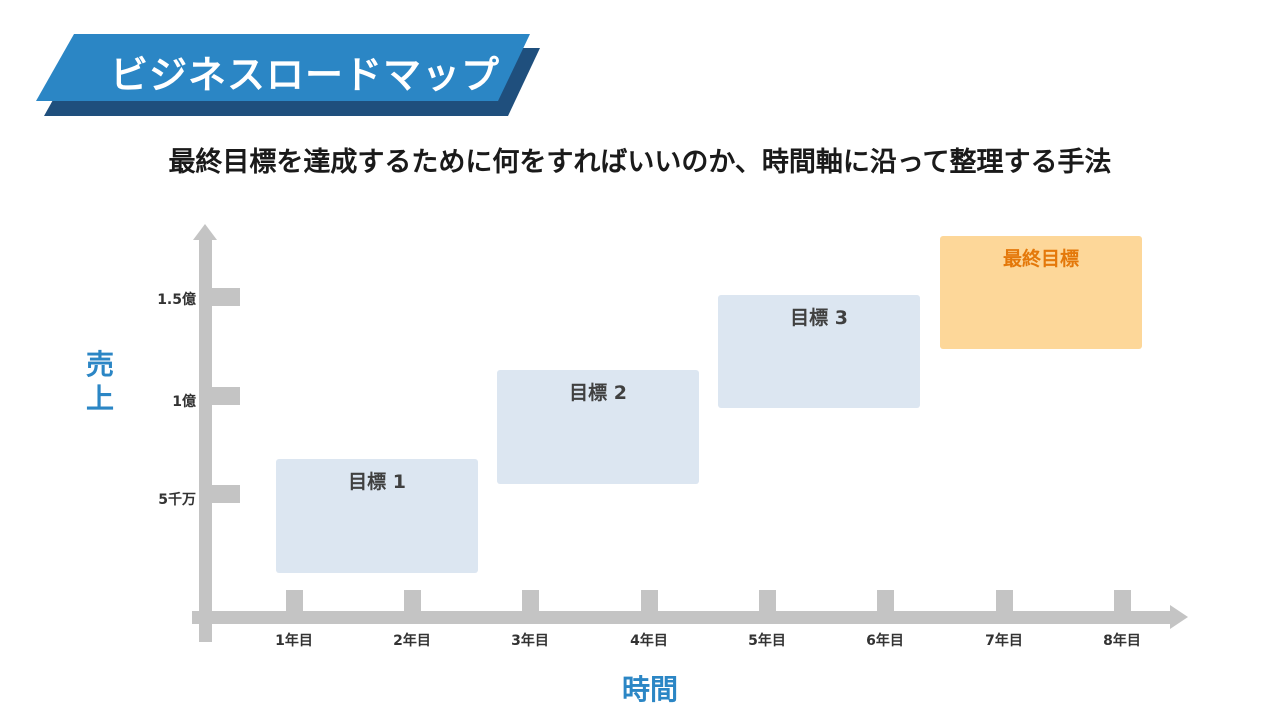 Image resolution: width=1280 pixels, height=720 pixels. Describe the element at coordinates (819, 351) in the screenshot. I see `goal-box-3: 目標 3` at that location.